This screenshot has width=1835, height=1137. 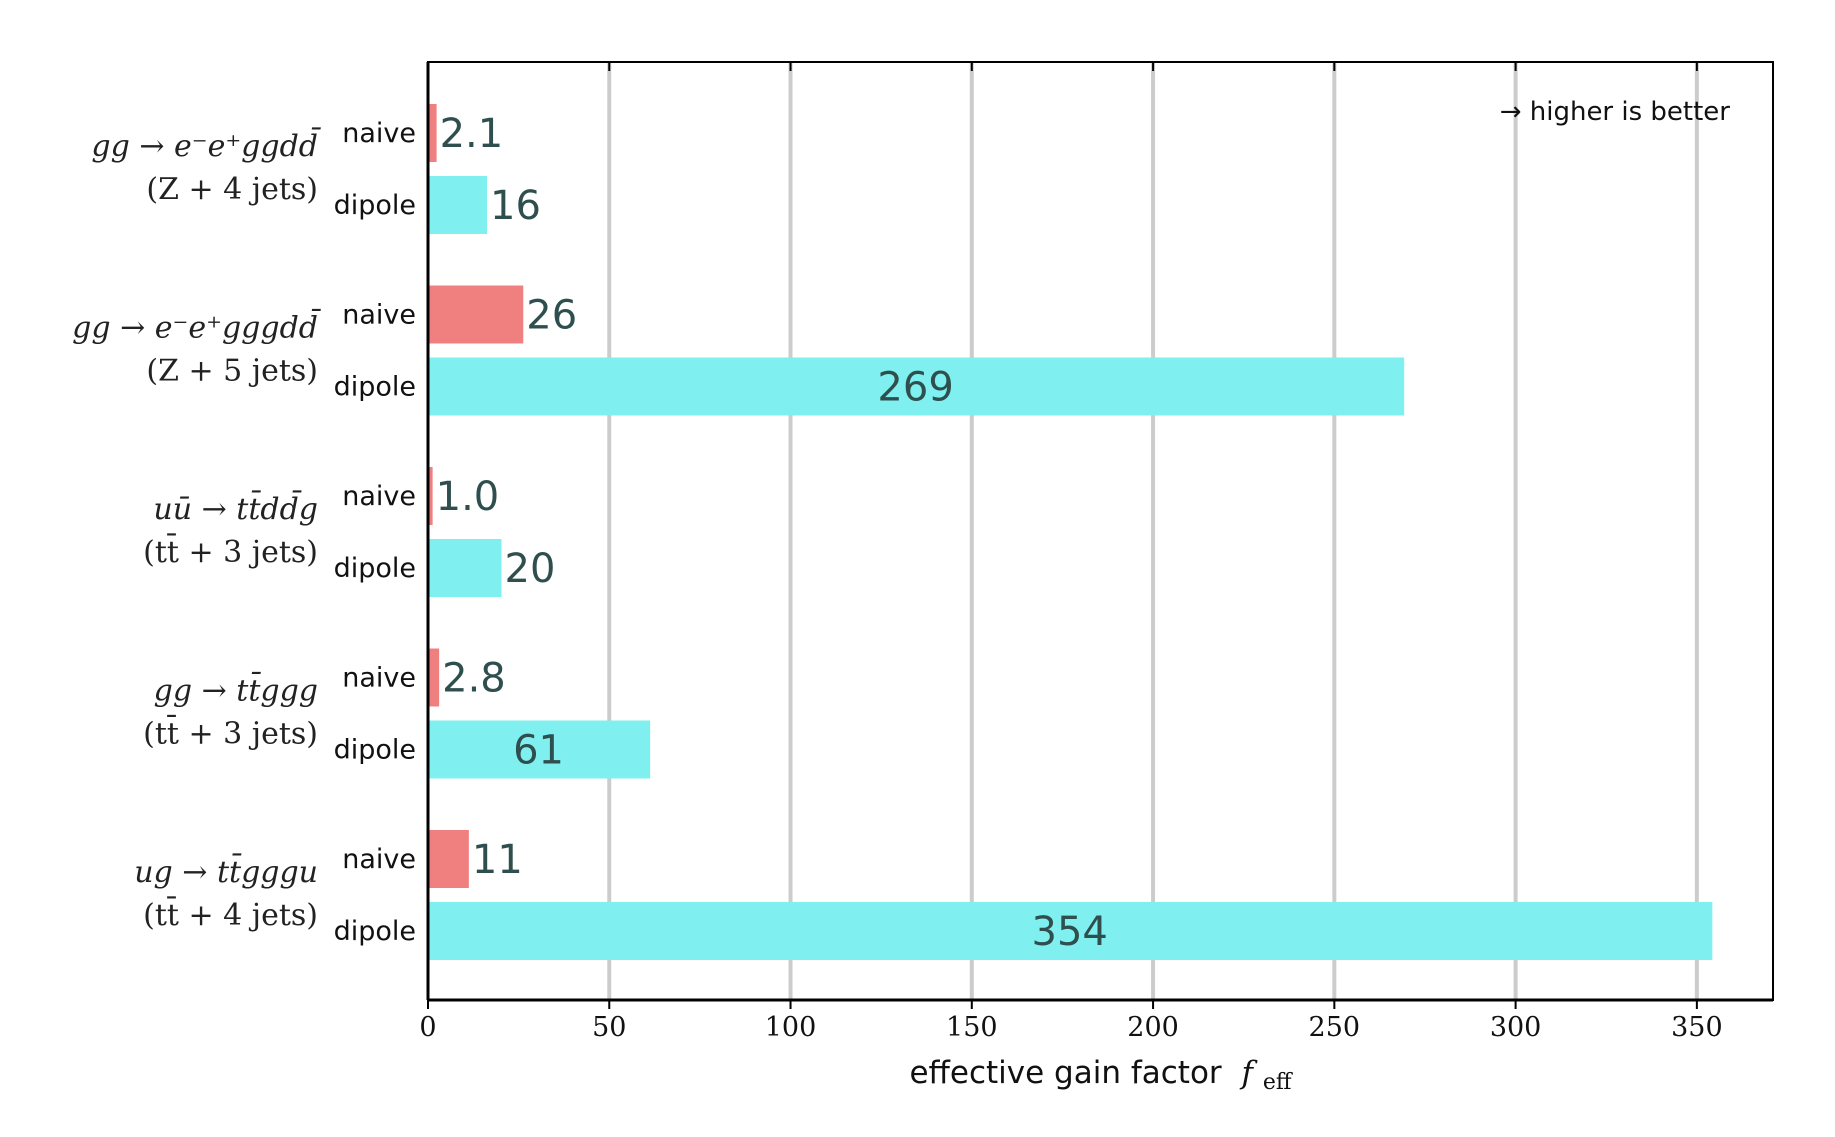 I want to click on x-axis-label-text: effective gain factor, so click(x=1065, y=1073).